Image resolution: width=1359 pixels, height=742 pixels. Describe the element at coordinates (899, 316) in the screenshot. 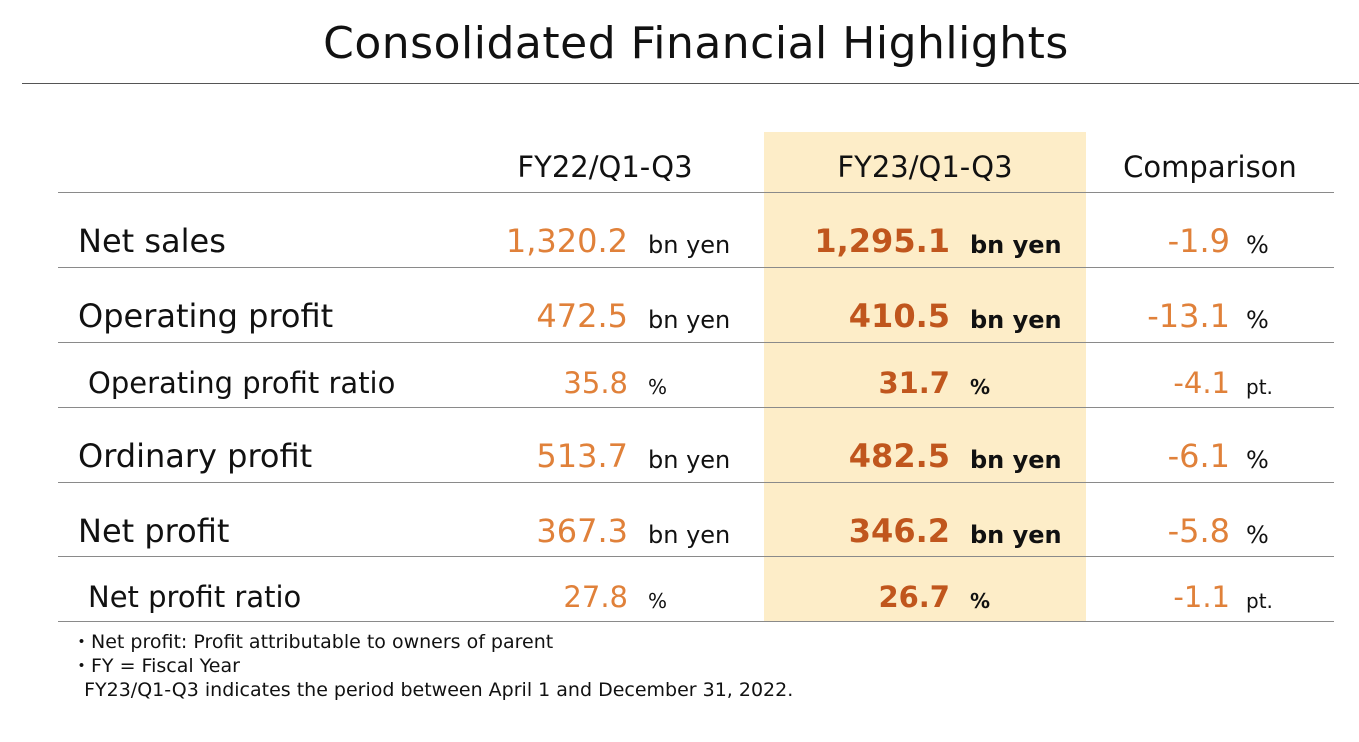

I see `fy23-value: 410.5` at that location.